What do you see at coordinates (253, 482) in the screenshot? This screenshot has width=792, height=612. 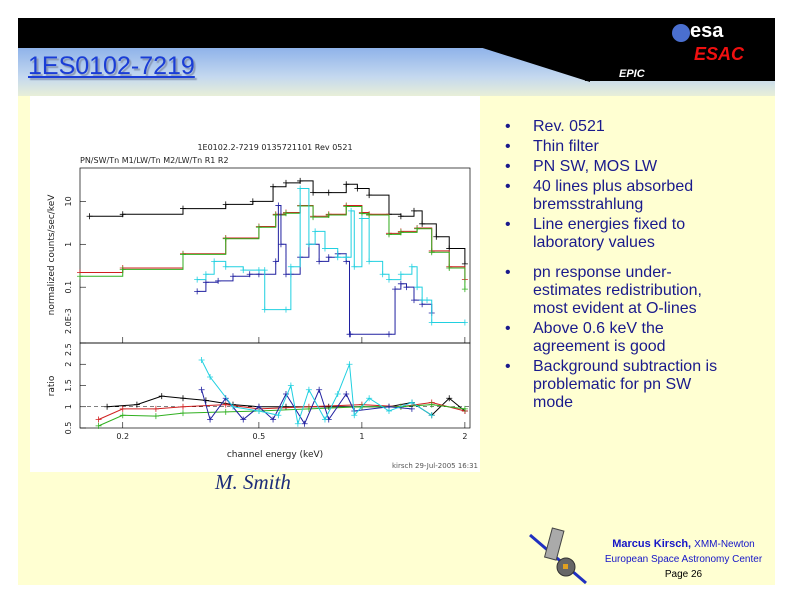 I see `credit: M. Smith` at bounding box center [253, 482].